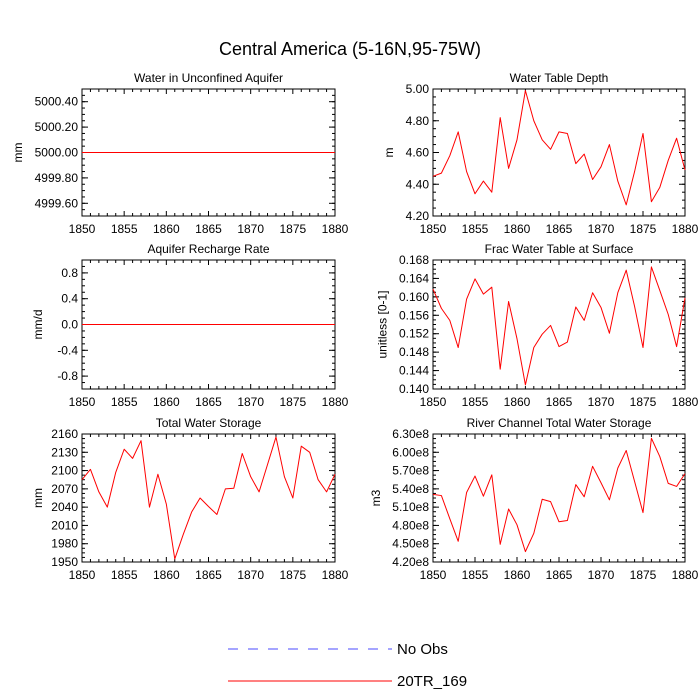 Image resolution: width=700 pixels, height=700 pixels. I want to click on plot-frame-river-channel-total-water-storage, so click(559, 498).